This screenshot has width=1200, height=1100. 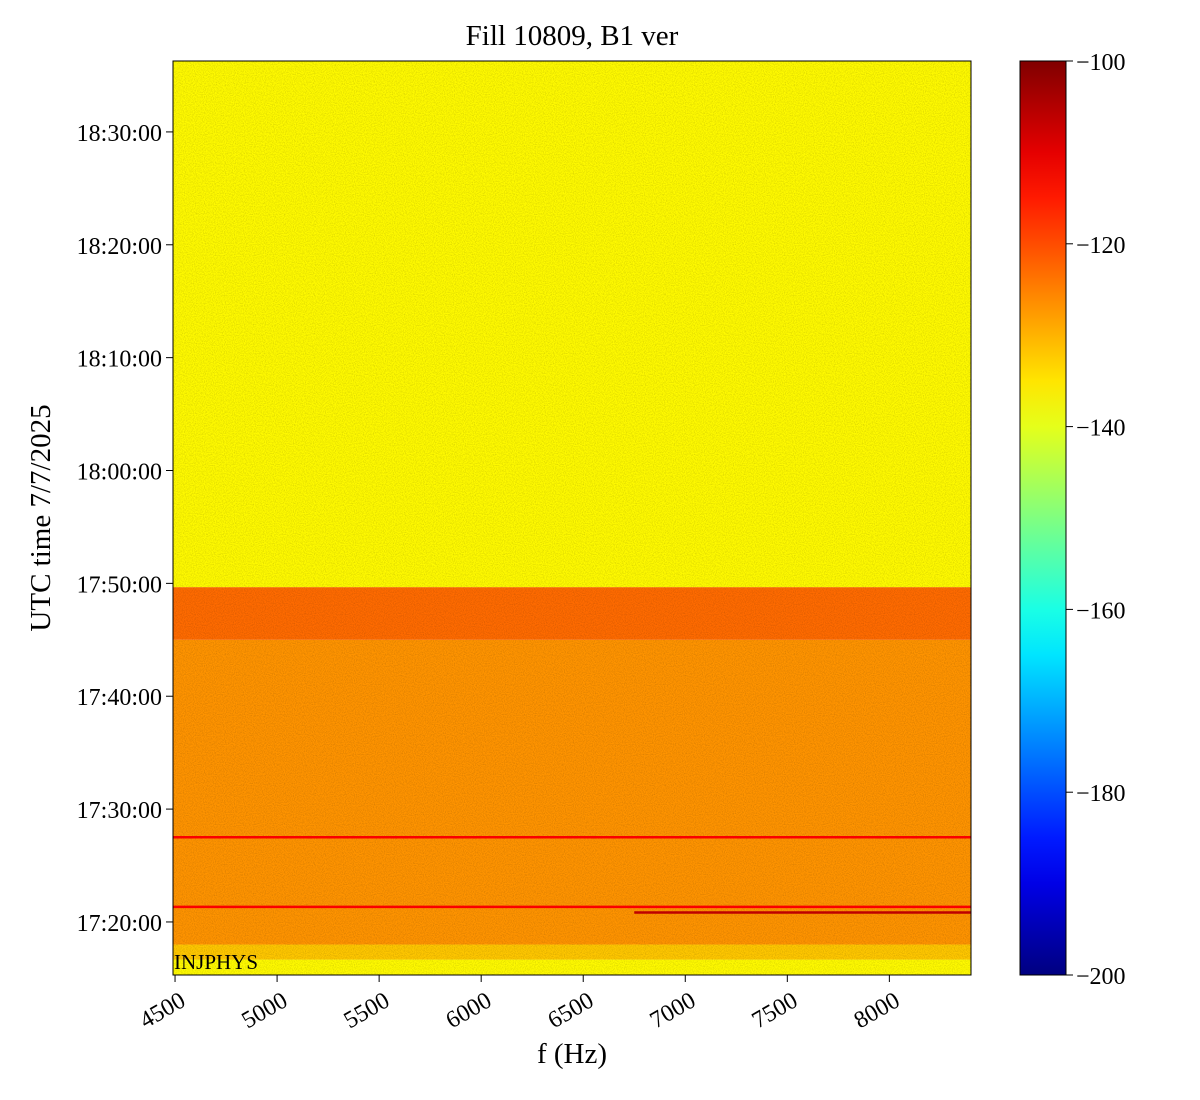 I want to click on x-tick-label: 8000, so click(x=877, y=1011).